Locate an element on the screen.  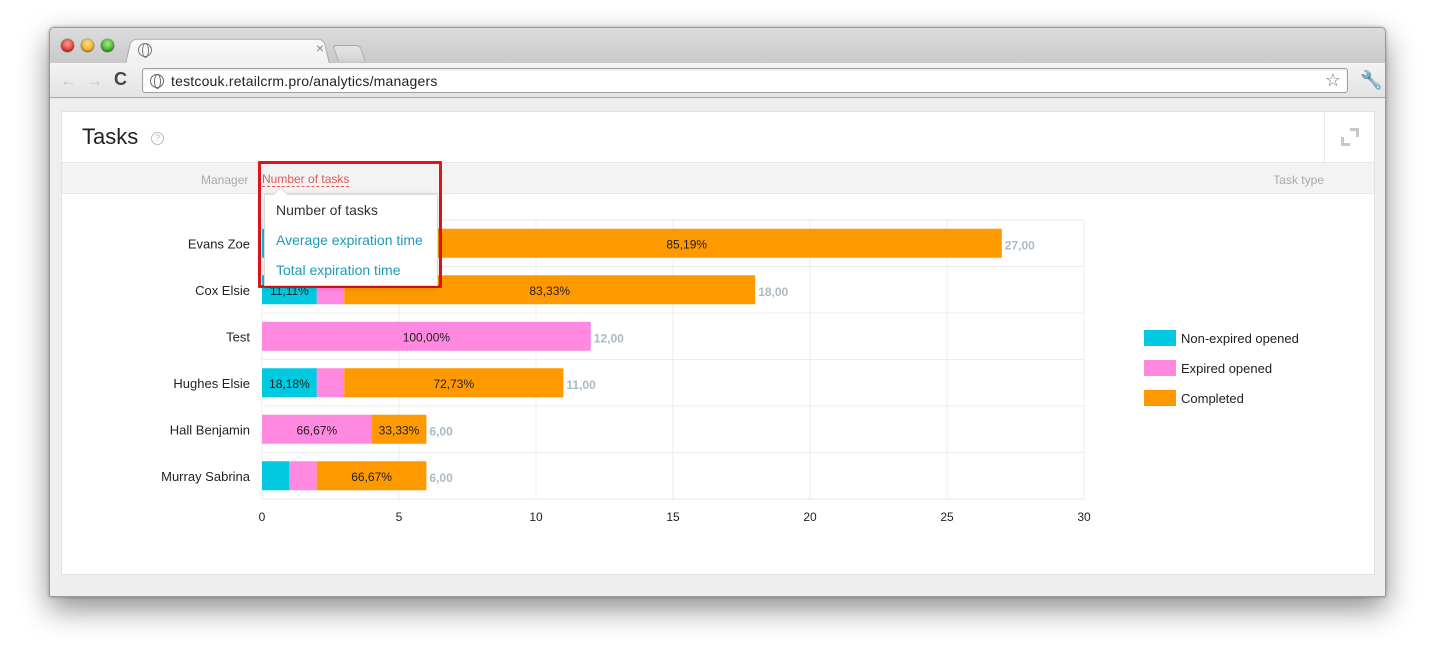
x-tick-label: 25 is located at coordinates (947, 517).